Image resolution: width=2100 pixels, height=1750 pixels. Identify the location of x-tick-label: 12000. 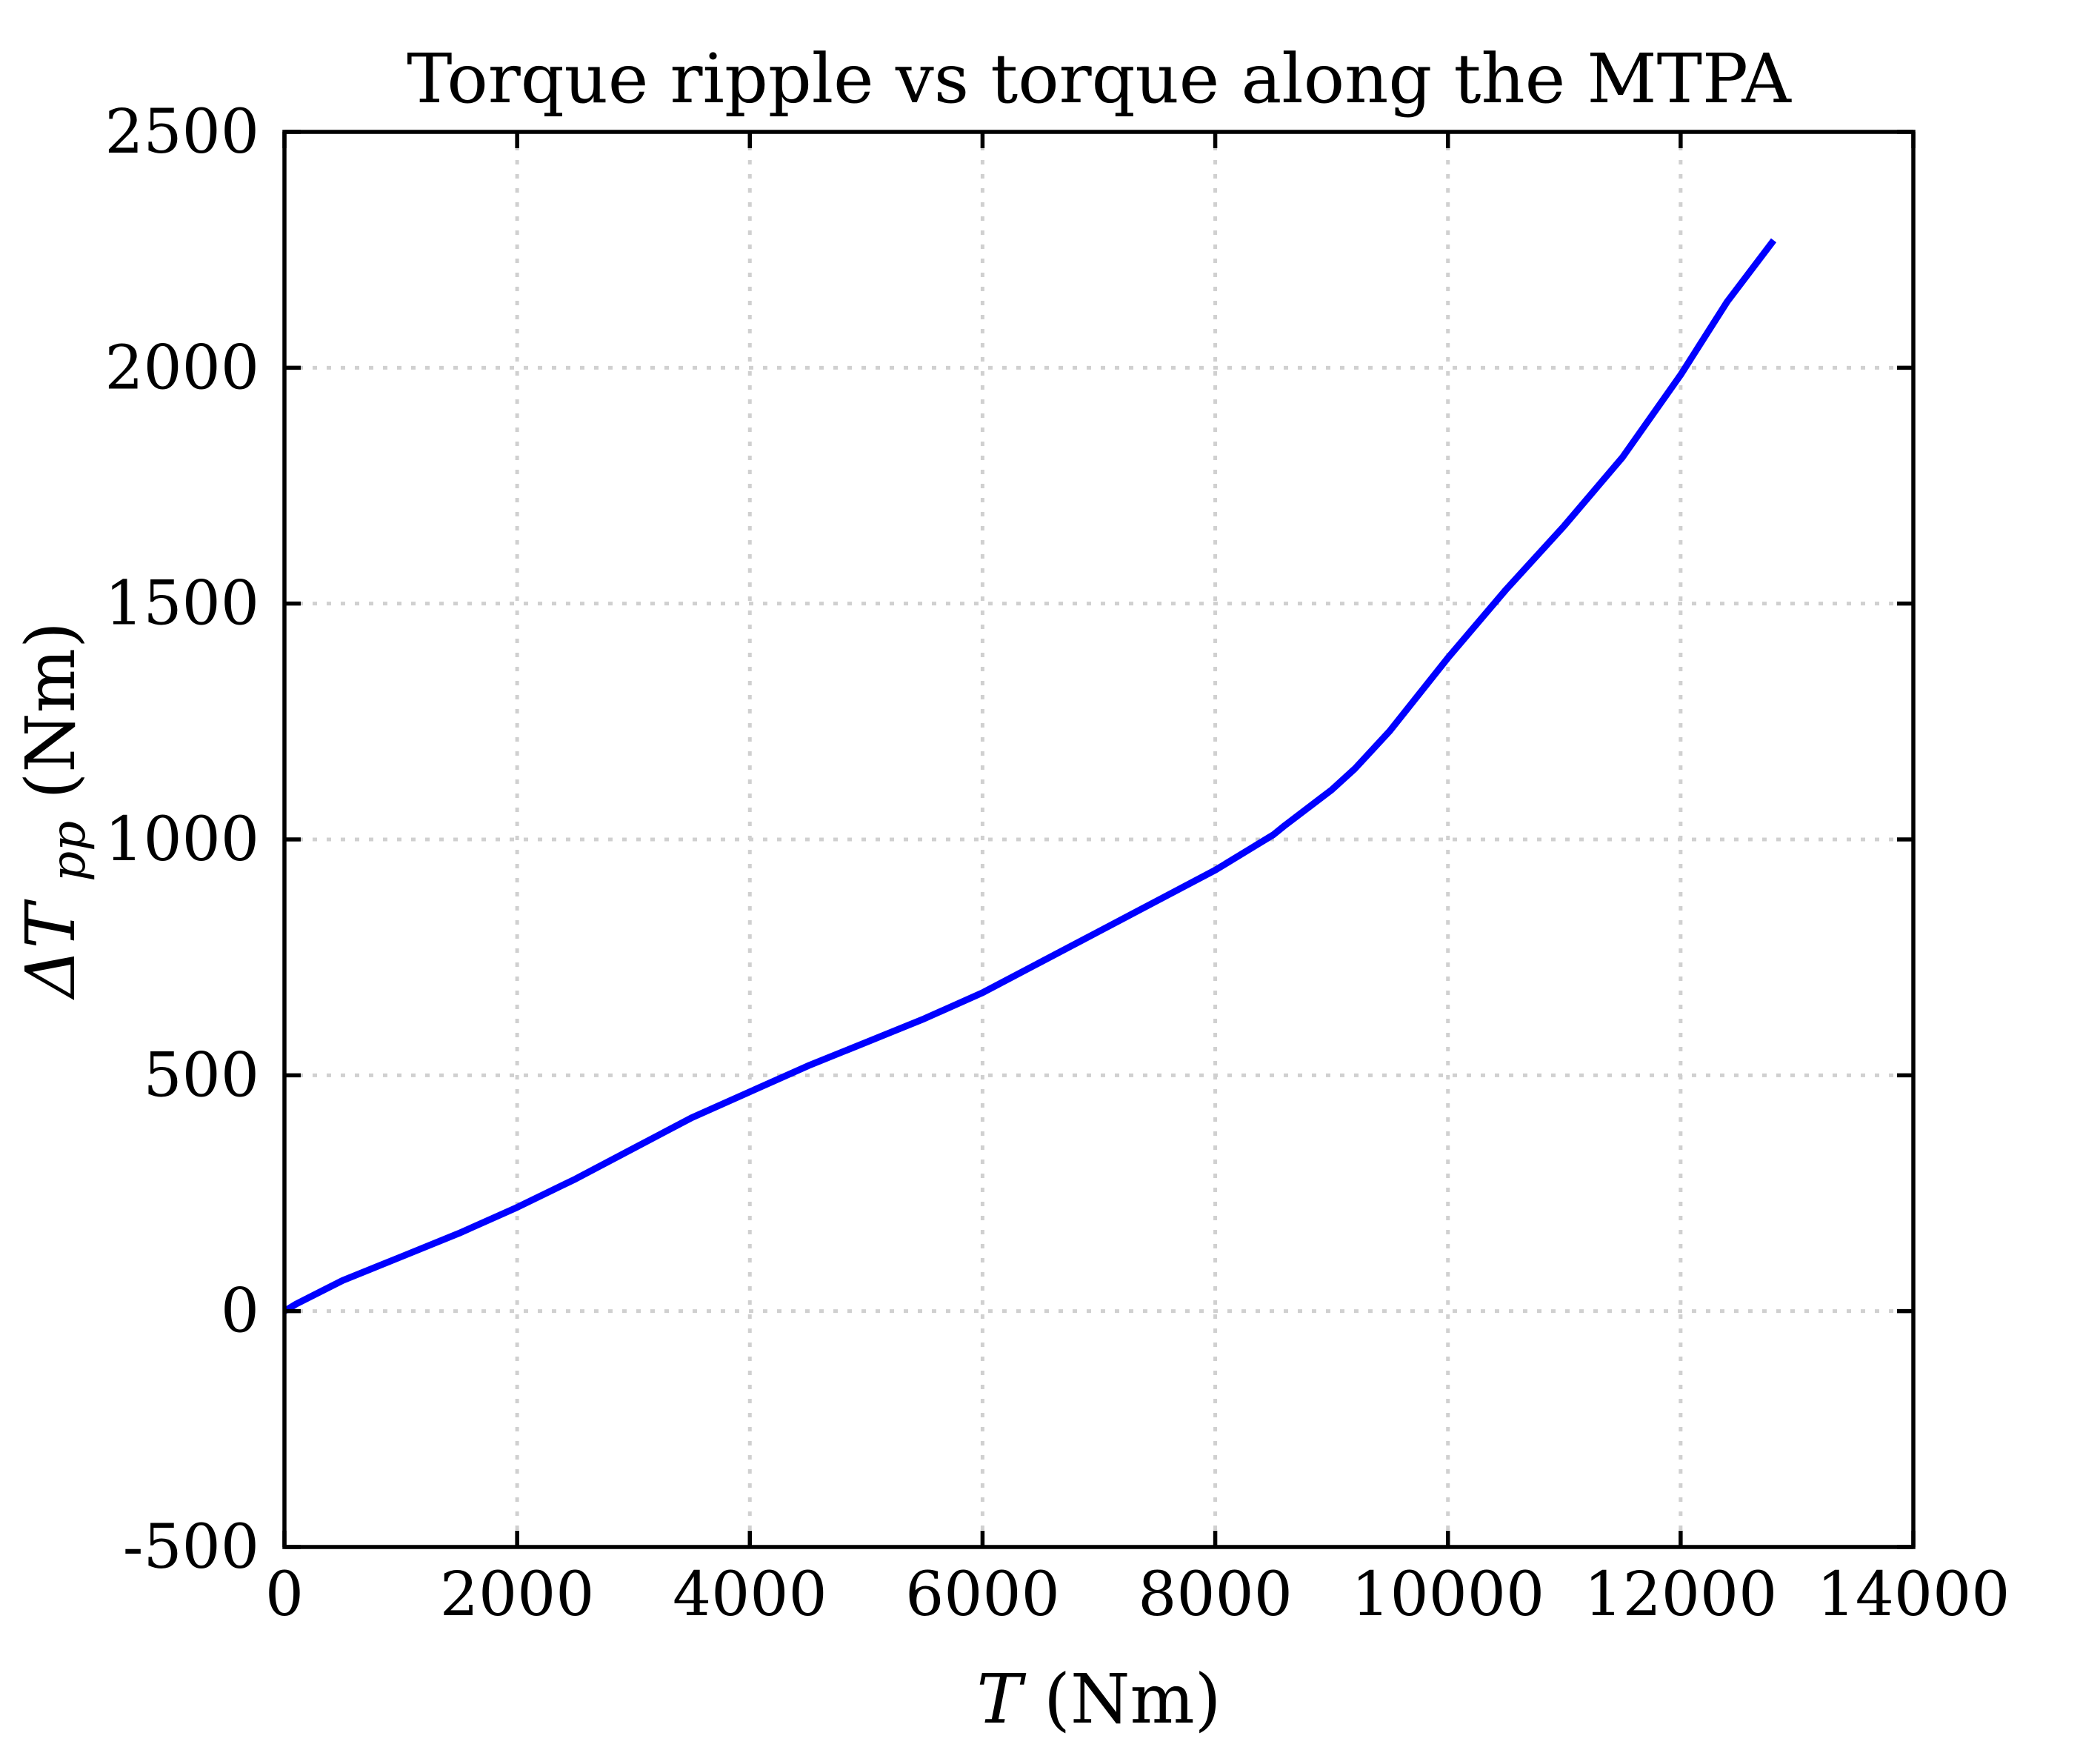
(1680, 1595).